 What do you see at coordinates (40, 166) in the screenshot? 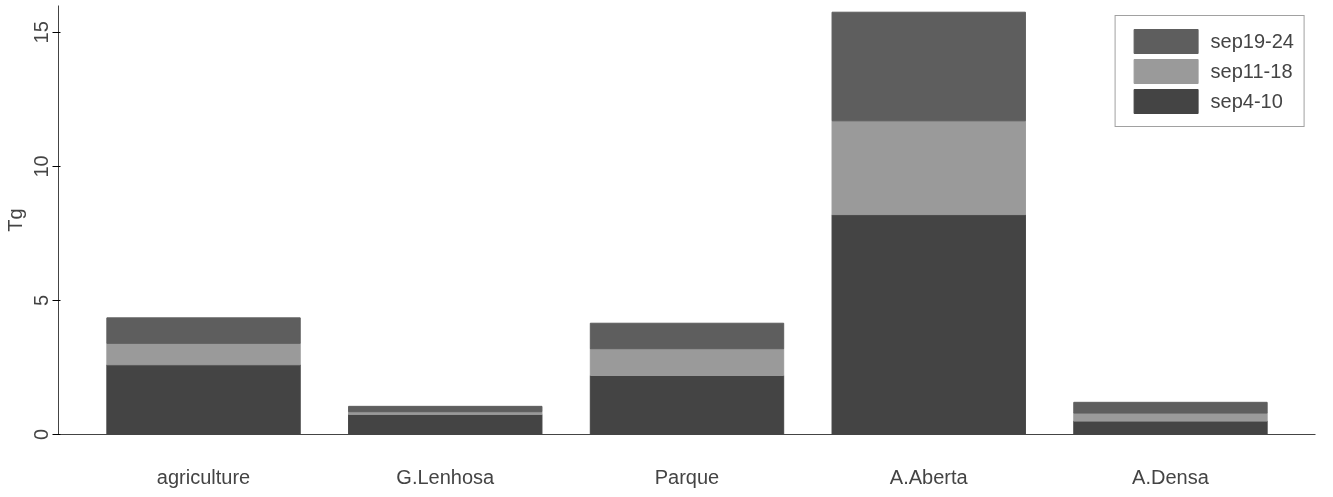
I see `y-tick-label: 10` at bounding box center [40, 166].